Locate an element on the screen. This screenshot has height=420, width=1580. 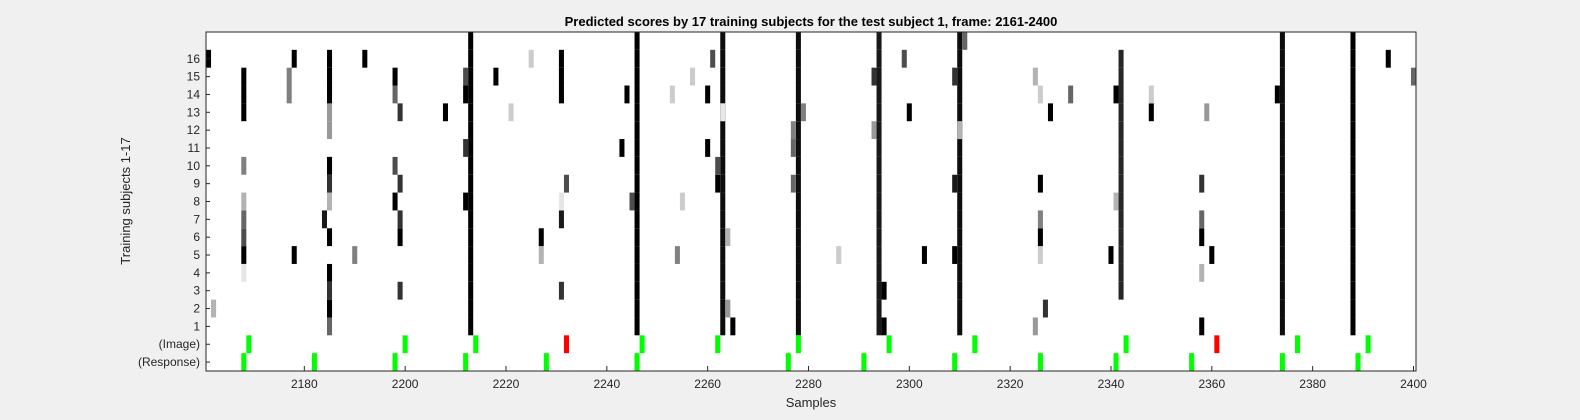
x-tick-label: 2400 is located at coordinates (1413, 384).